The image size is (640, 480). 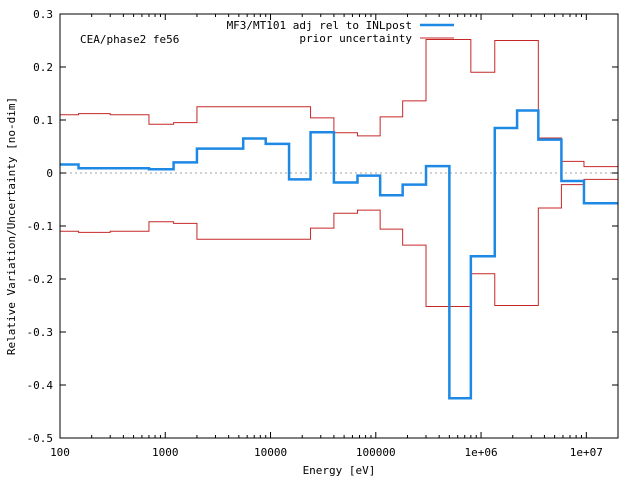 What do you see at coordinates (355, 38) in the screenshot?
I see `legend-label-prior-uncertainty: prior uncertainty` at bounding box center [355, 38].